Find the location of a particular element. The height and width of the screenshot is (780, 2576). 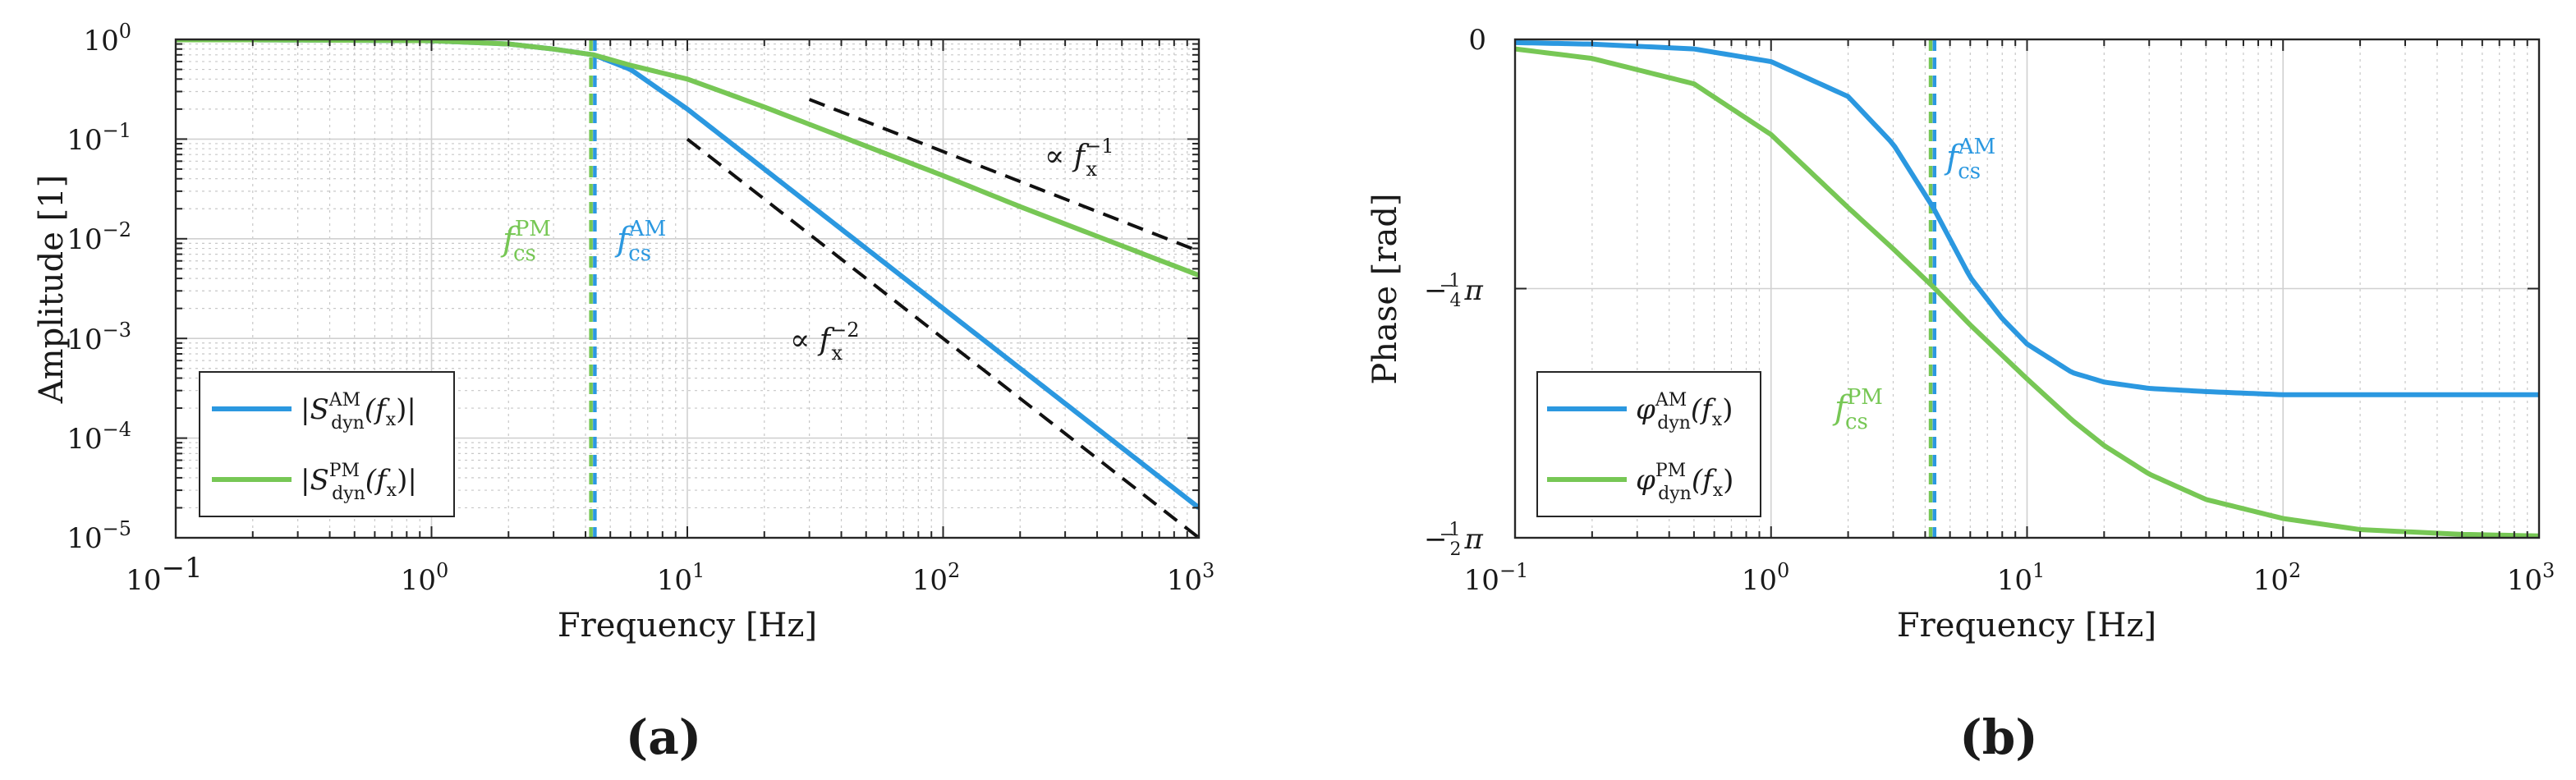

amplitude-x-tick-labels: 10⁻¹ 10⁰ 10¹ 10² 10³ is located at coordinates (670, 574).